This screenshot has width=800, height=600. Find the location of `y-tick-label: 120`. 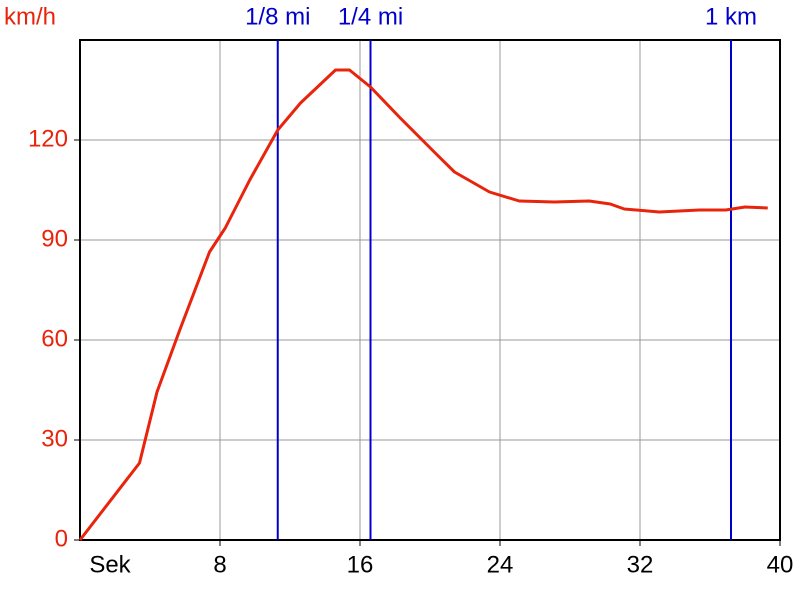

y-tick-label: 120 is located at coordinates (48, 138).